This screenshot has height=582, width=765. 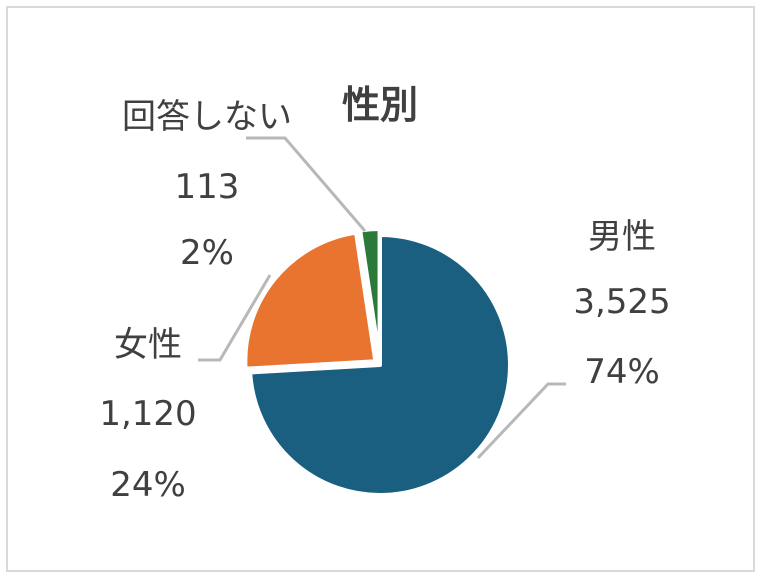 I want to click on female-value-label: 1,120, so click(x=147, y=414).